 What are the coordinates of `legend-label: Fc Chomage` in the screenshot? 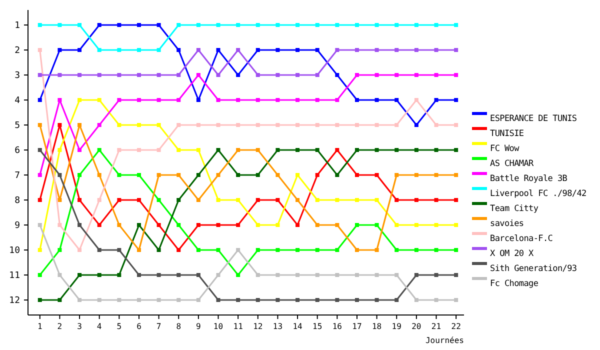 It's located at (514, 283).